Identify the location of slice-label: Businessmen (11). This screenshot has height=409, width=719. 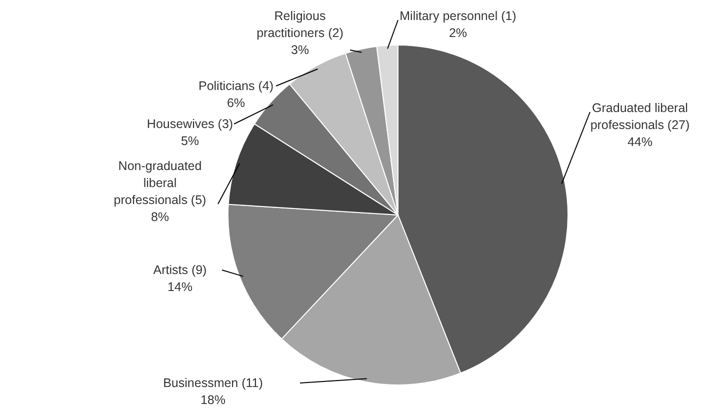
(213, 383).